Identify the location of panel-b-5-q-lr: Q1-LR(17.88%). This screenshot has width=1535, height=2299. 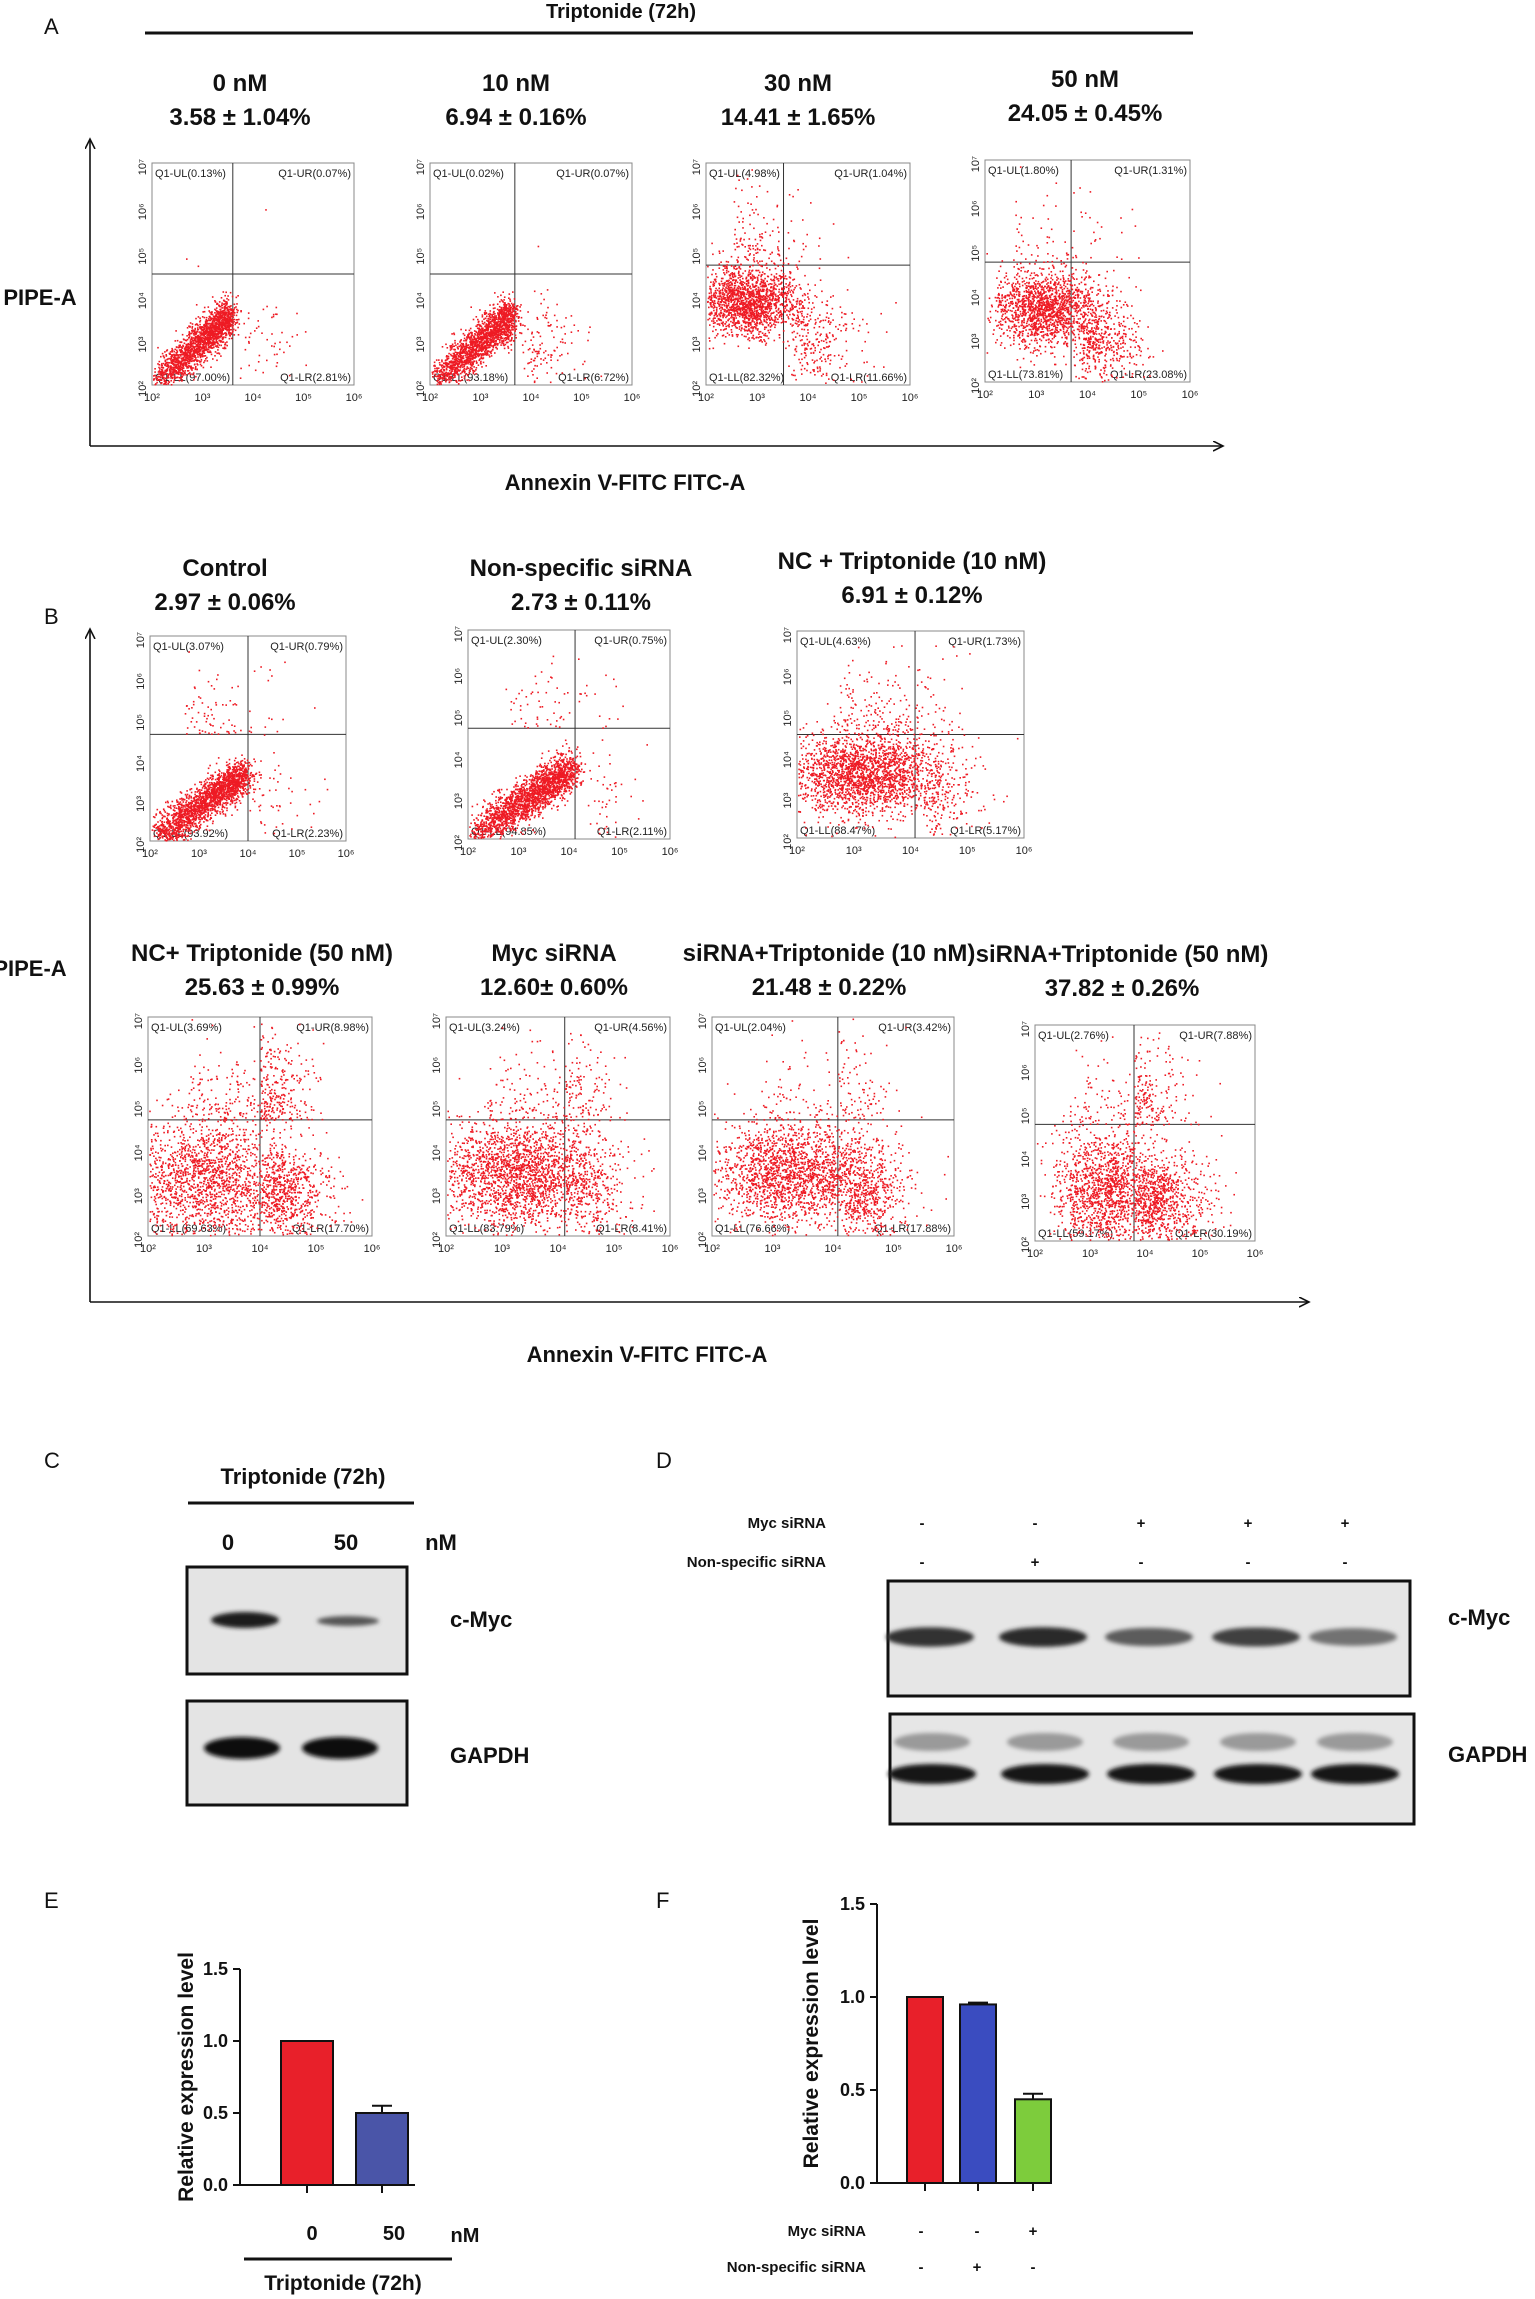
(912, 1229).